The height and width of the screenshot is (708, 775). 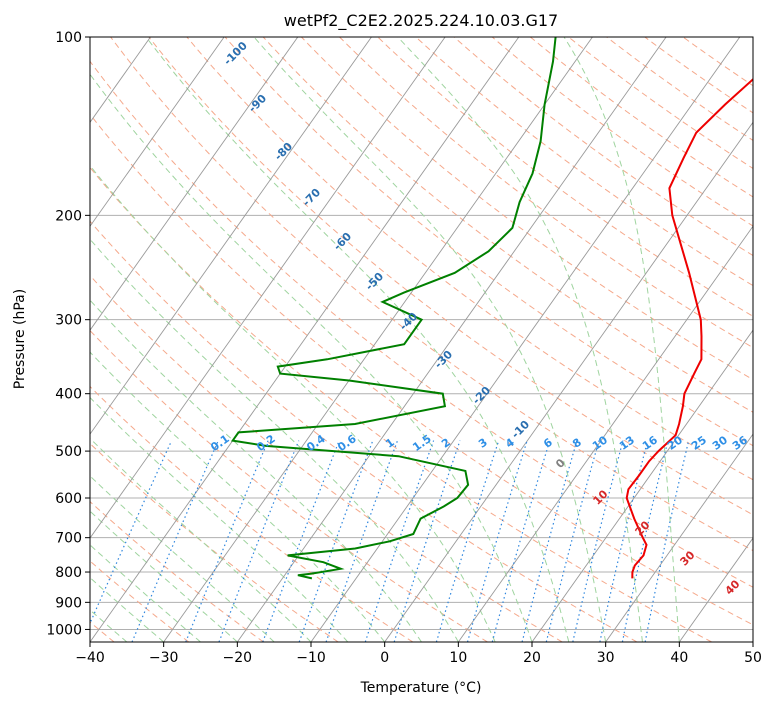 I want to click on dry-adiabat-label: -40, so click(x=408, y=321).